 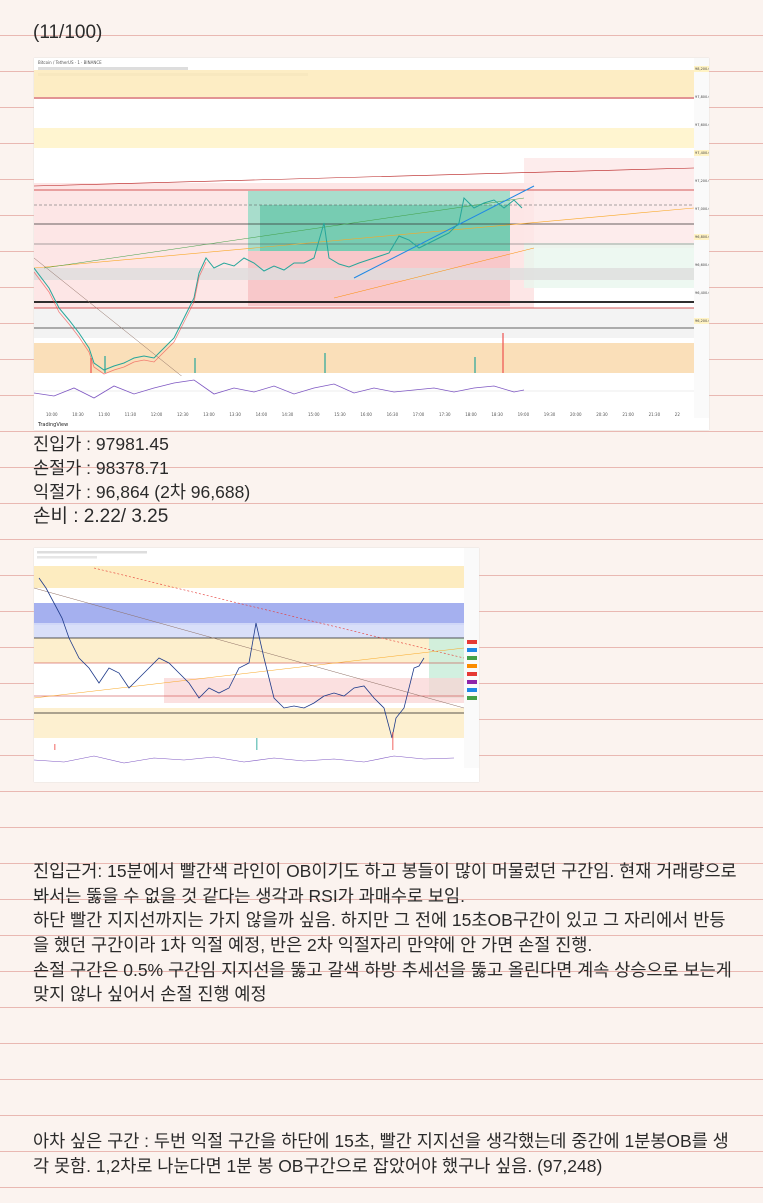 I want to click on x-tick-label: 21:30, so click(x=655, y=414).